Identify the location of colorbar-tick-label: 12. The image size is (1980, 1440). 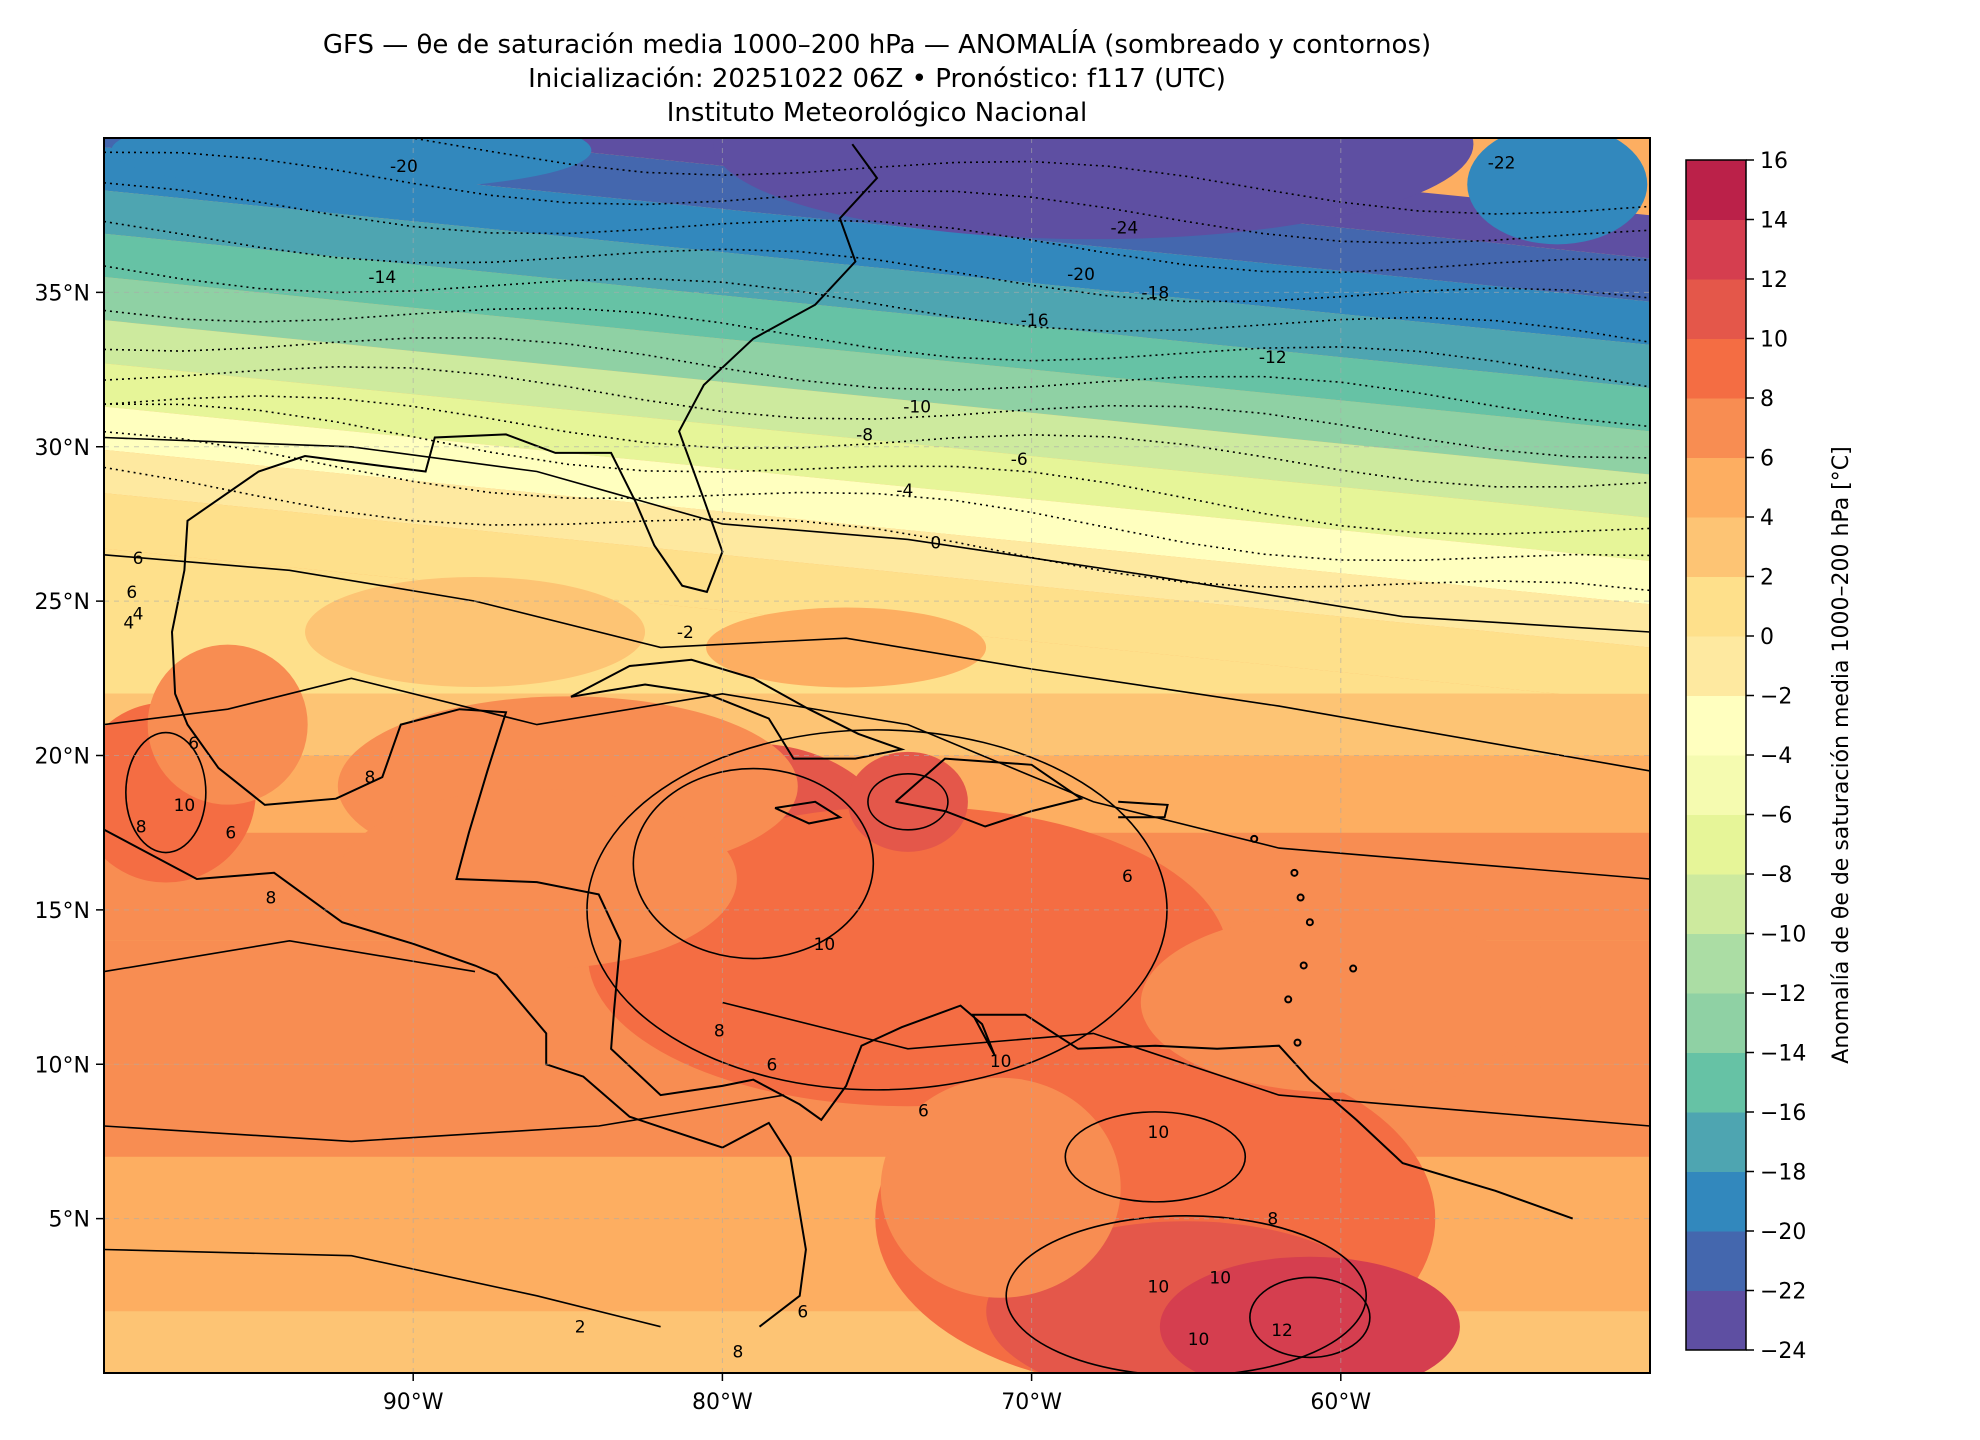
(1774, 280).